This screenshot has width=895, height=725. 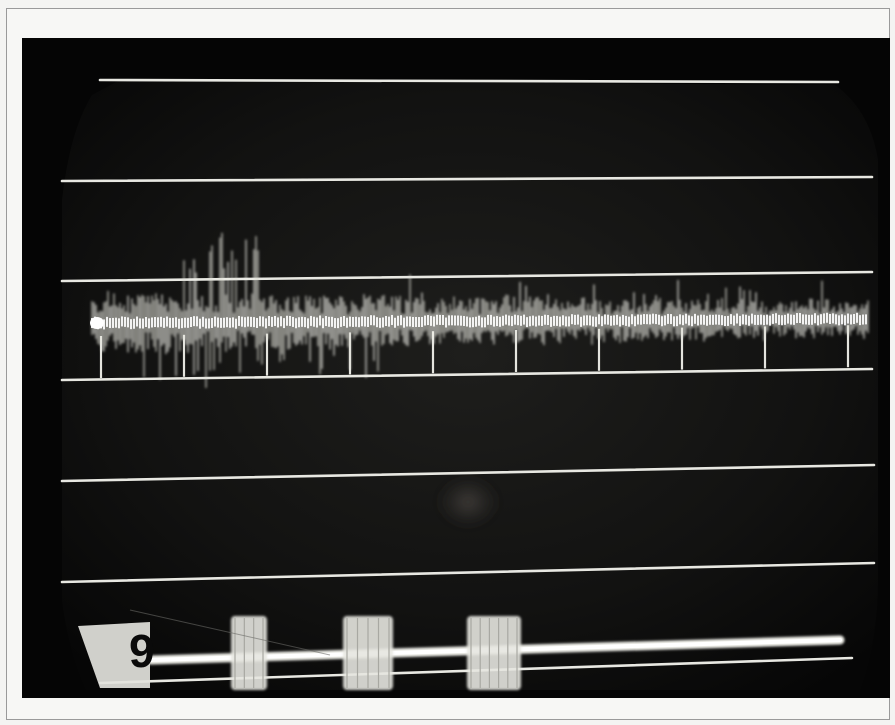 I want to click on trace-start-dot, so click(x=97, y=323).